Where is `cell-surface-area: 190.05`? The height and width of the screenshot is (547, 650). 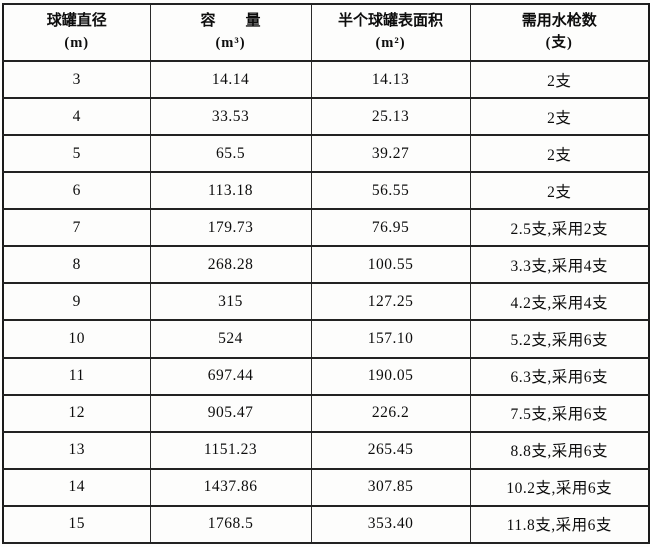 cell-surface-area: 190.05 is located at coordinates (390, 376).